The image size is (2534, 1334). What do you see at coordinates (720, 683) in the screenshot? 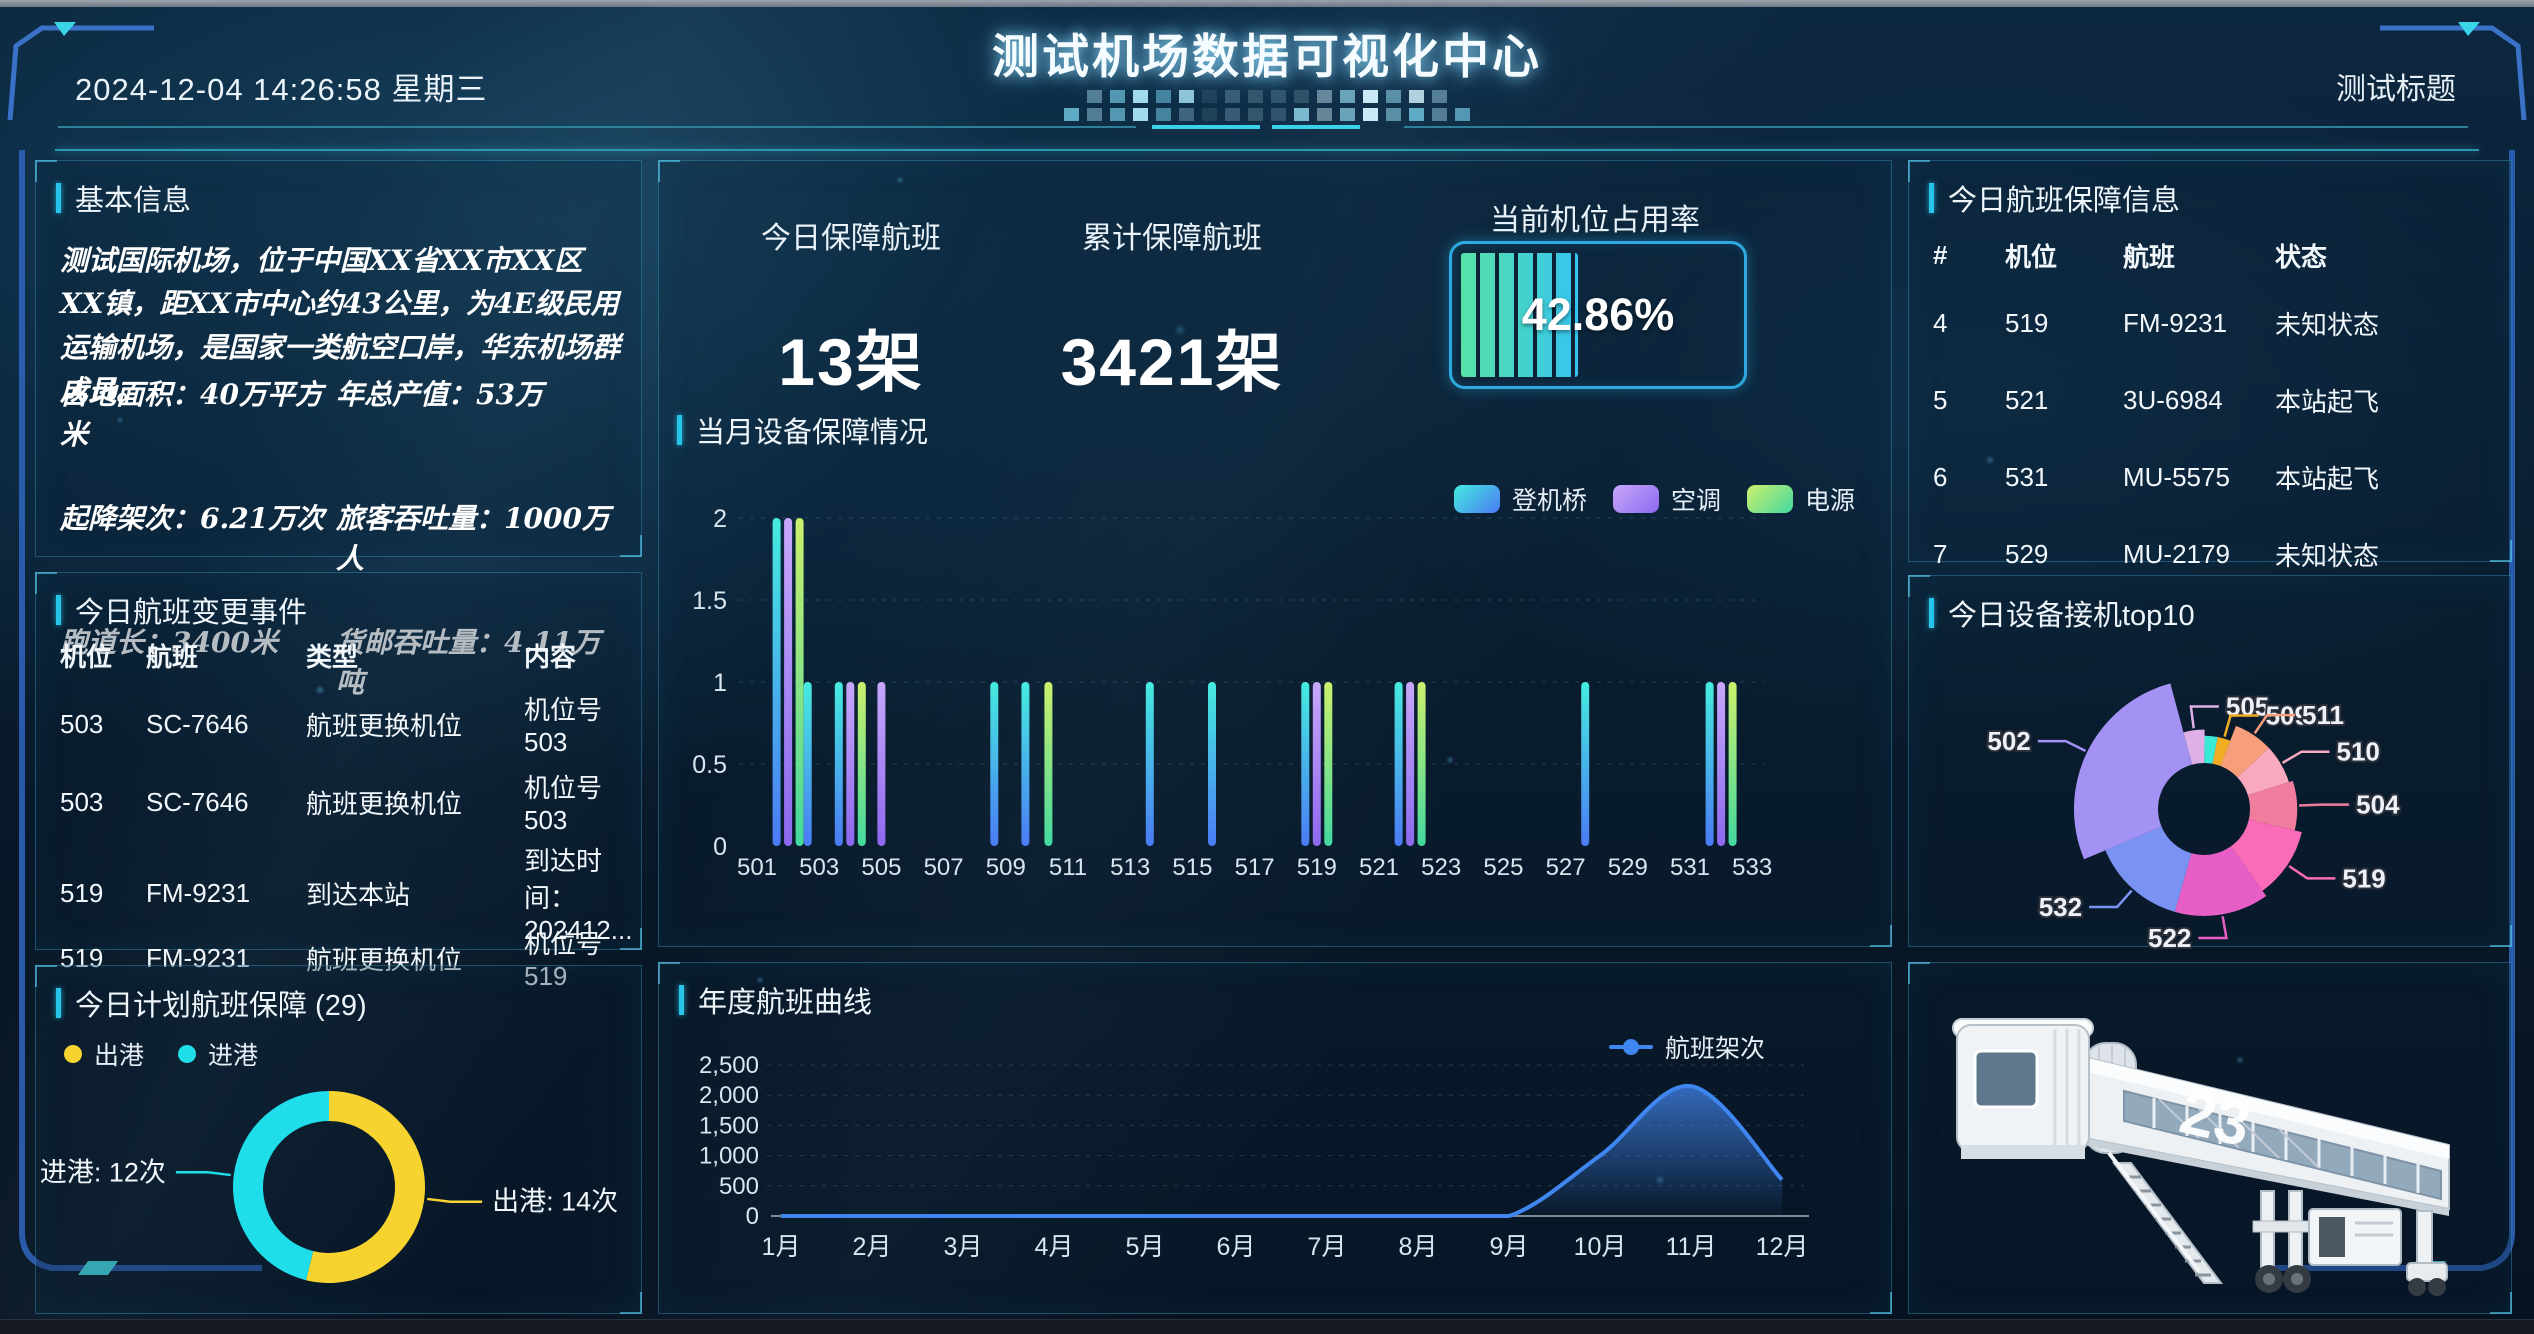
I see `svg-text: 1` at bounding box center [720, 683].